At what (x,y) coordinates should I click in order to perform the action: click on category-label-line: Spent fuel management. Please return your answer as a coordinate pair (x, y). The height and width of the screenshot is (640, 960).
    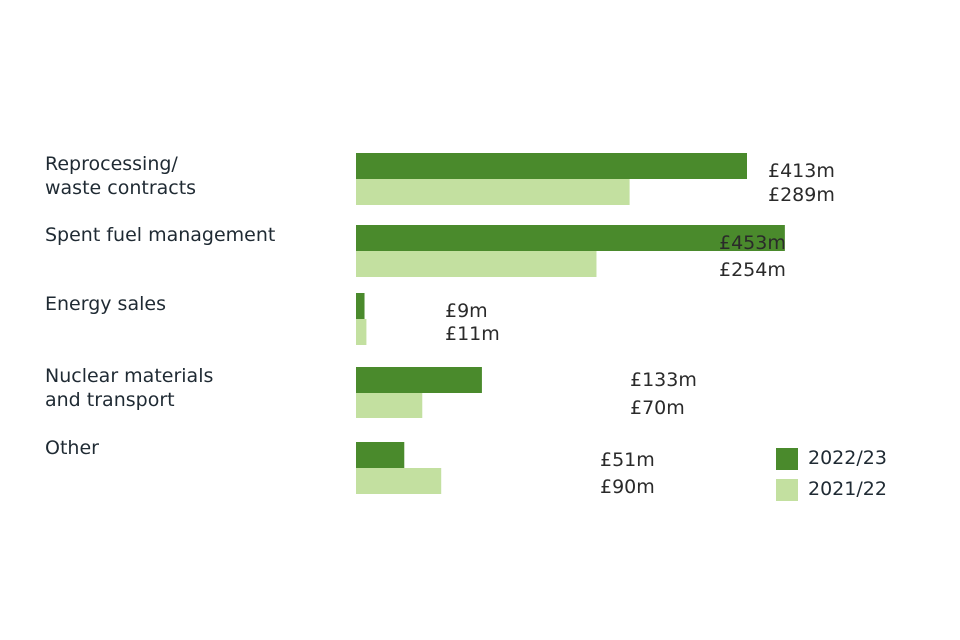
    Looking at the image, I should click on (160, 235).